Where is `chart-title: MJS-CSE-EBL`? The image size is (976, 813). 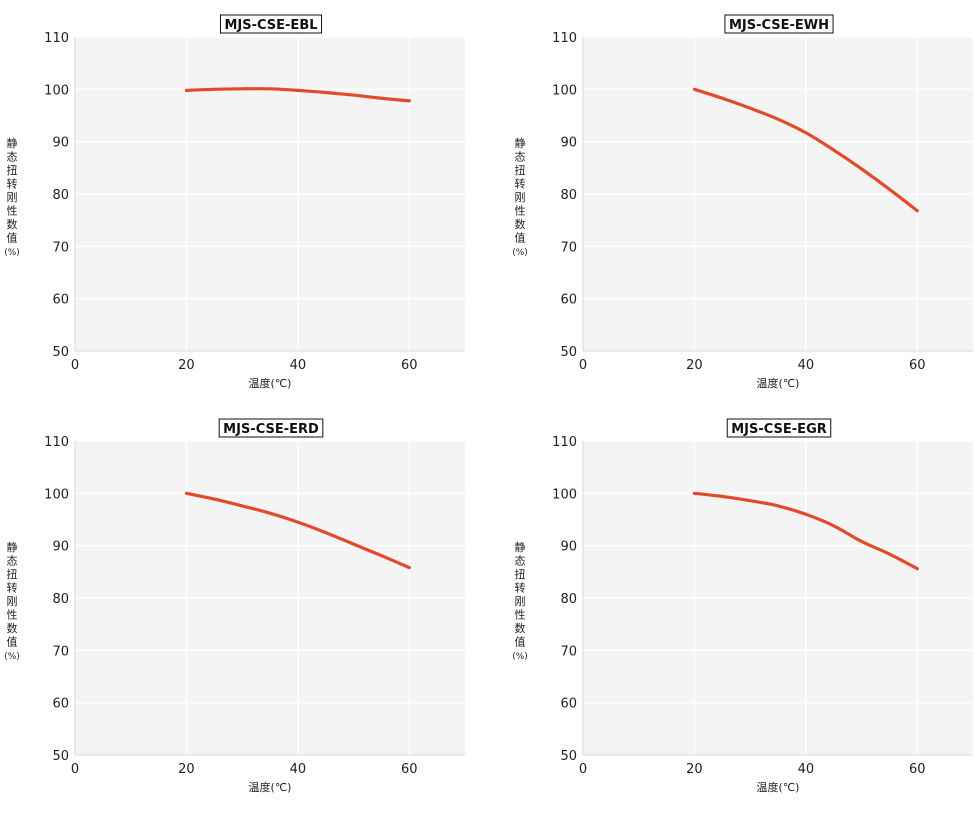
chart-title: MJS-CSE-EBL is located at coordinates (270, 25).